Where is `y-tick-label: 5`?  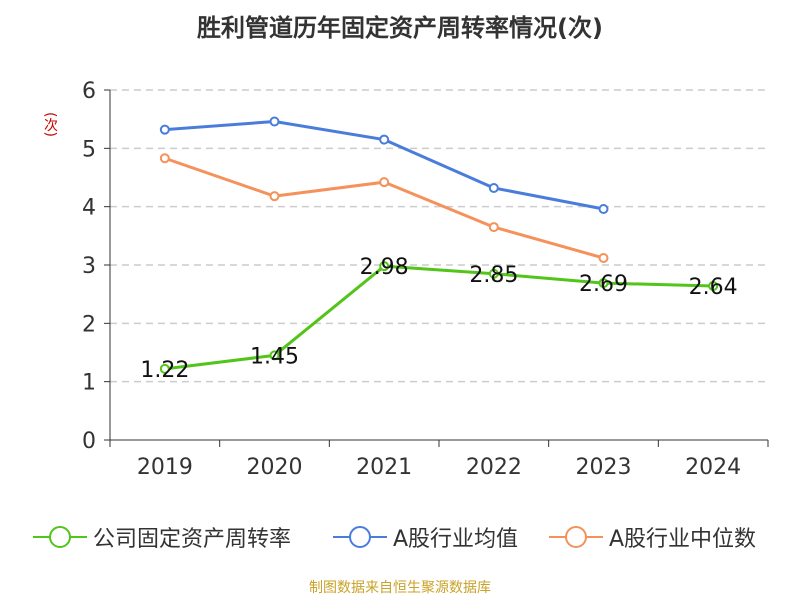
y-tick-label: 5 is located at coordinates (89, 149).